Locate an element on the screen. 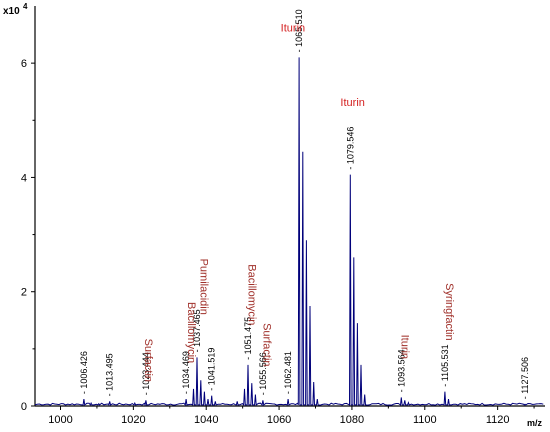  x-axis-label: m/z is located at coordinates (535, 423).